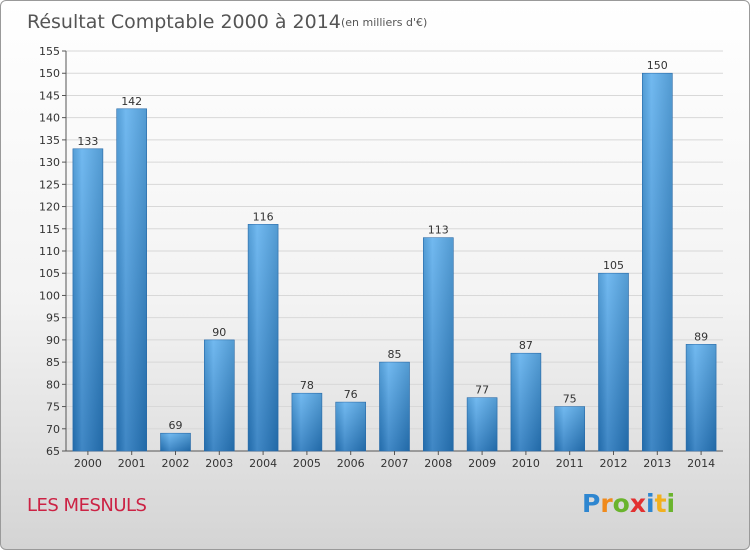 This screenshot has width=750, height=550. What do you see at coordinates (657, 65) in the screenshot?
I see `bar-value-label: 150` at bounding box center [657, 65].